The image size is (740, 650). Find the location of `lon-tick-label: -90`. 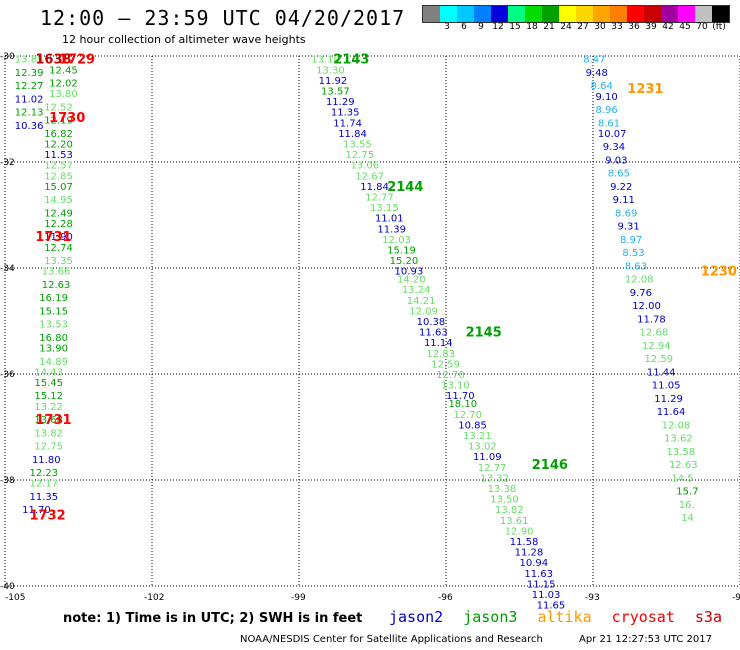

lon-tick-label: -90 is located at coordinates (736, 598).